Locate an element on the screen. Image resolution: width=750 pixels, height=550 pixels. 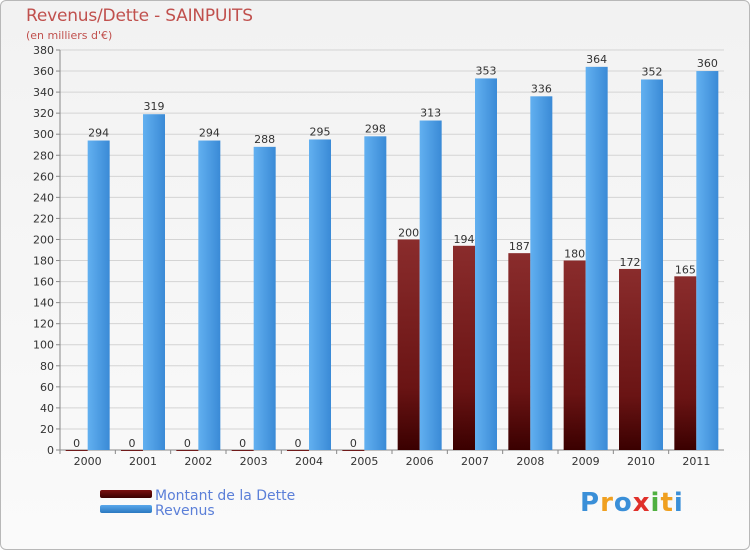
y-tick-label: 300 is located at coordinates (43, 134).